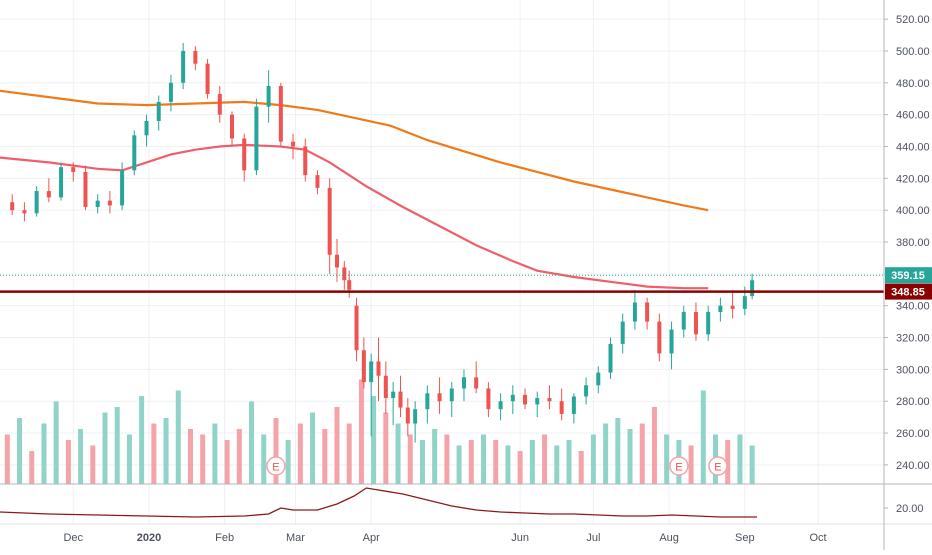  Describe the element at coordinates (818, 538) in the screenshot. I see `time-tick-label: Oct` at that location.